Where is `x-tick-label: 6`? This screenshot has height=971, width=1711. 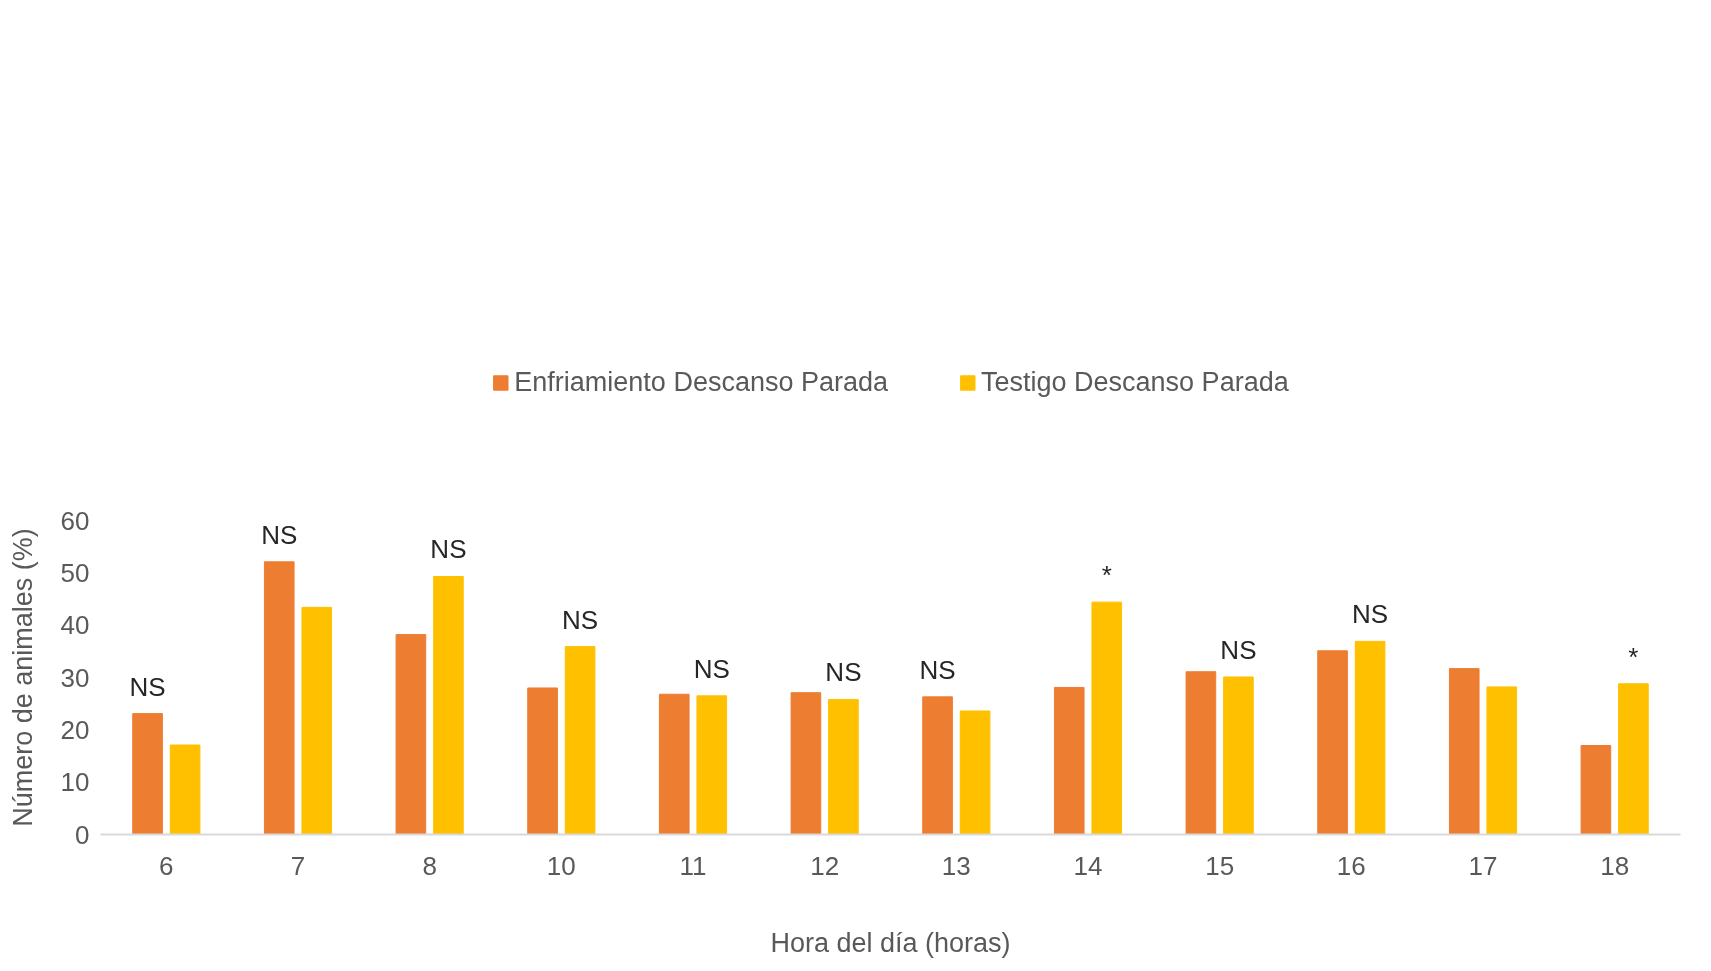 x-tick-label: 6 is located at coordinates (166, 865).